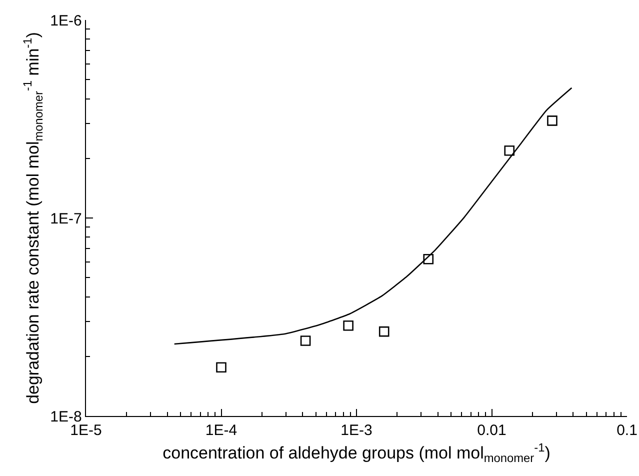 Image resolution: width=639 pixels, height=476 pixels. I want to click on y-tick-label: 1E-7, so click(66, 219).